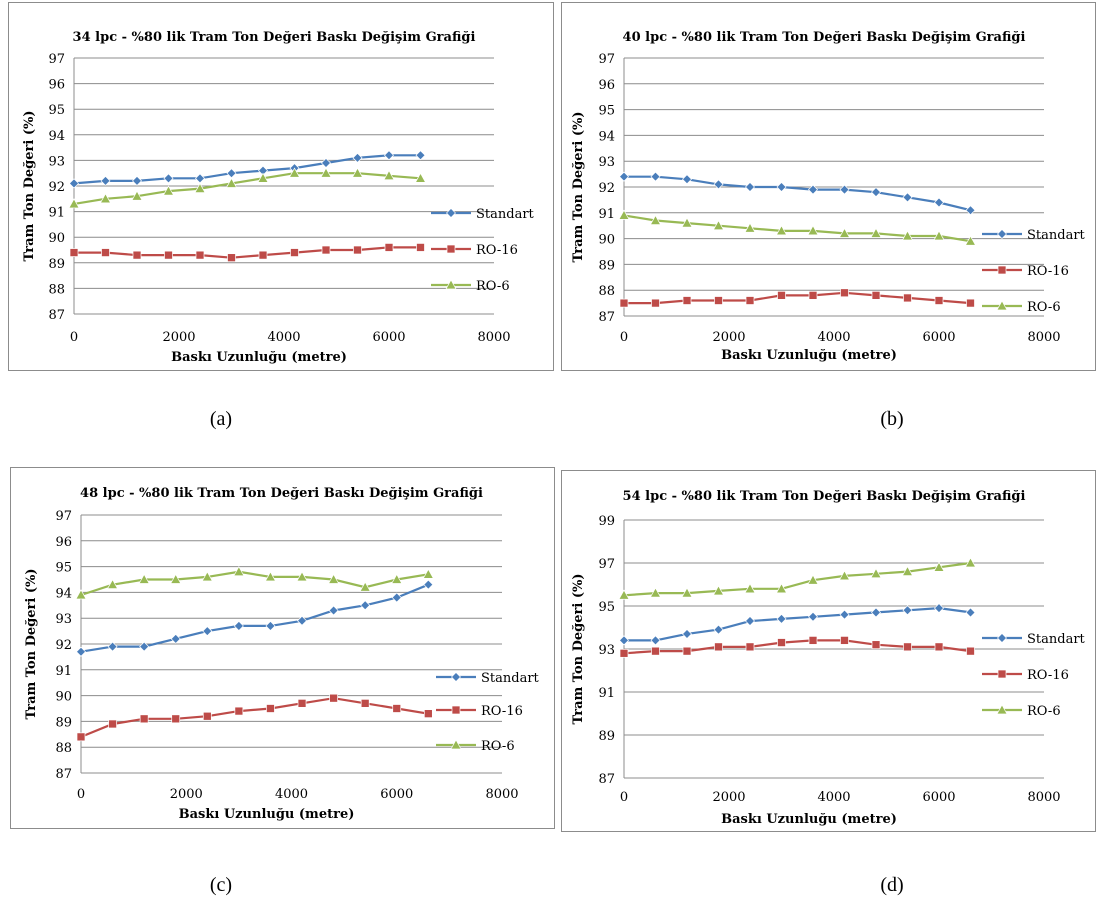  I want to click on legend-item: RO-16, so click(1025, 271).